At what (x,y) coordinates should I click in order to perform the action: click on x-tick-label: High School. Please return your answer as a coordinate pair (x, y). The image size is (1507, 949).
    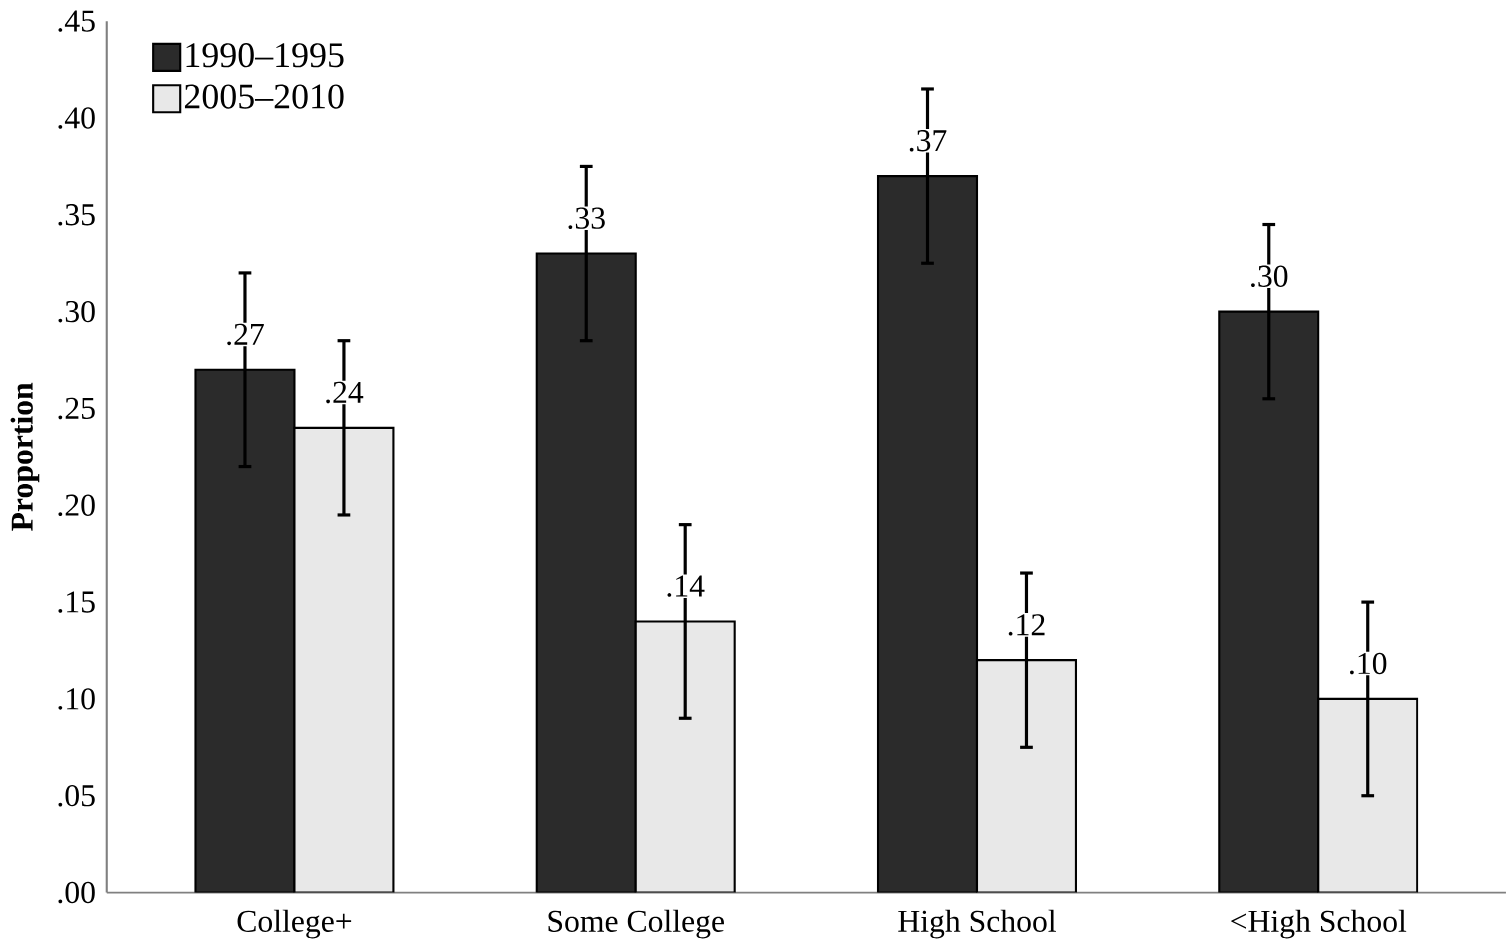
    Looking at the image, I should click on (977, 924).